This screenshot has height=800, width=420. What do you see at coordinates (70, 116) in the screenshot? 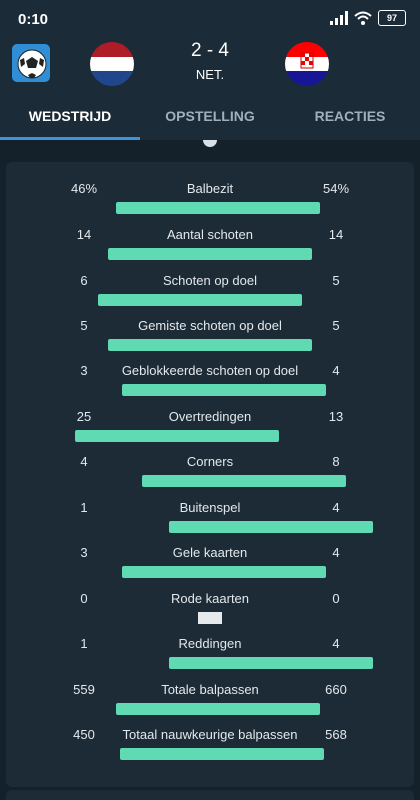
I see `tab-wedstrijd: WEDSTRIJD` at bounding box center [70, 116].